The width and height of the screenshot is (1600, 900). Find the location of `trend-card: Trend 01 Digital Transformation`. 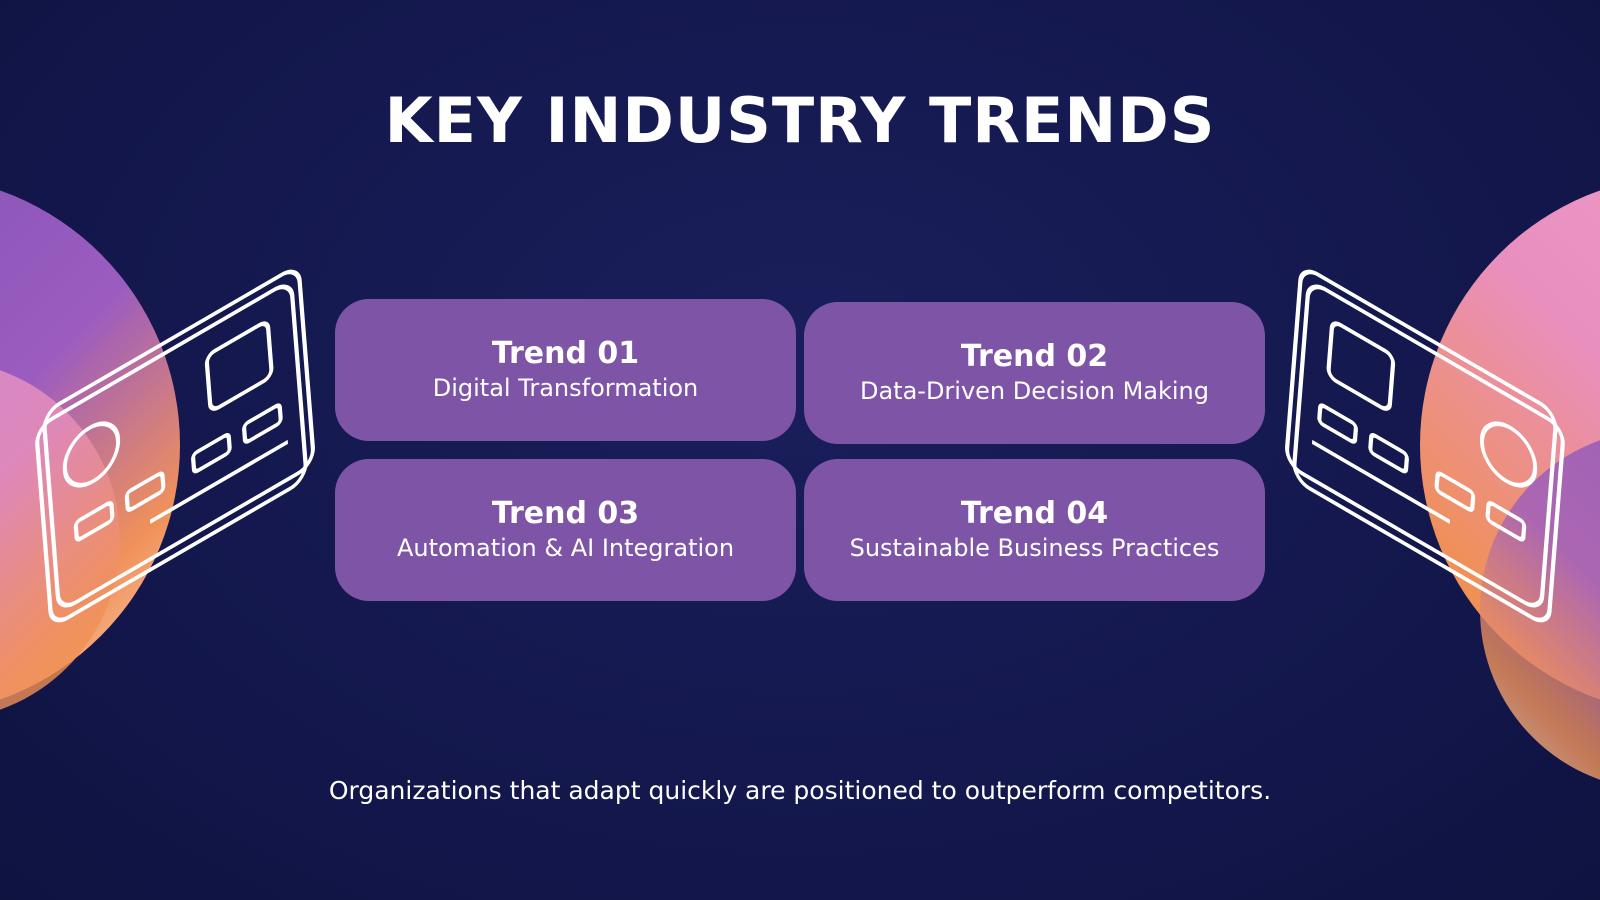

trend-card: Trend 01 Digital Transformation is located at coordinates (565, 370).